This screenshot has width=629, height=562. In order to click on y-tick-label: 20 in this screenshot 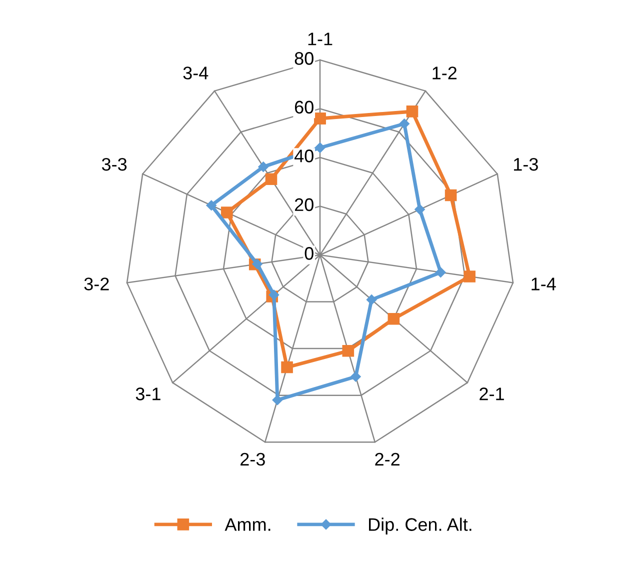, I will do `click(304, 205)`.